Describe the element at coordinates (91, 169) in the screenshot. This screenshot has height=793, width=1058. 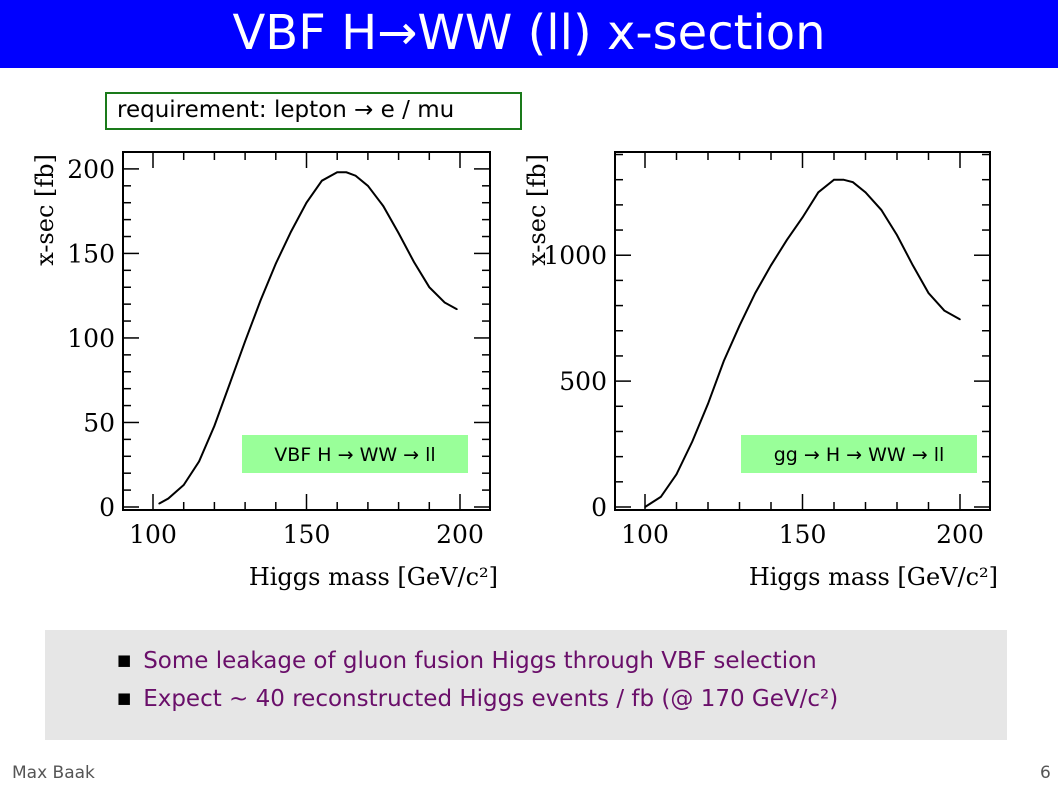
I see `y-tick-label: 200` at that location.